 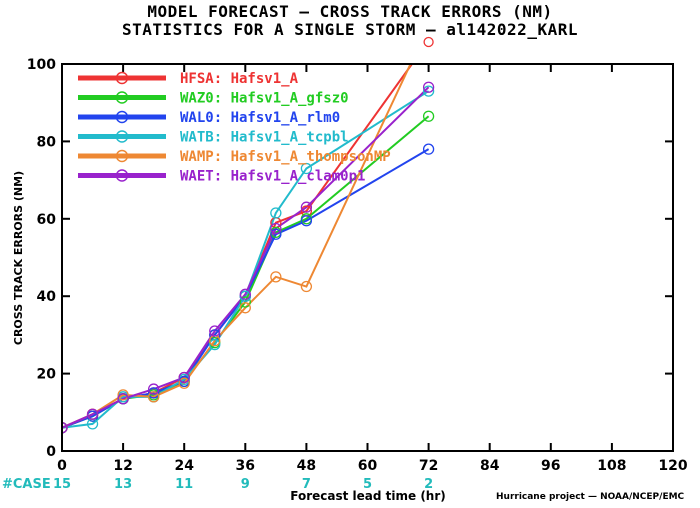 I want to click on y-tick-label: 20, so click(x=47, y=375).